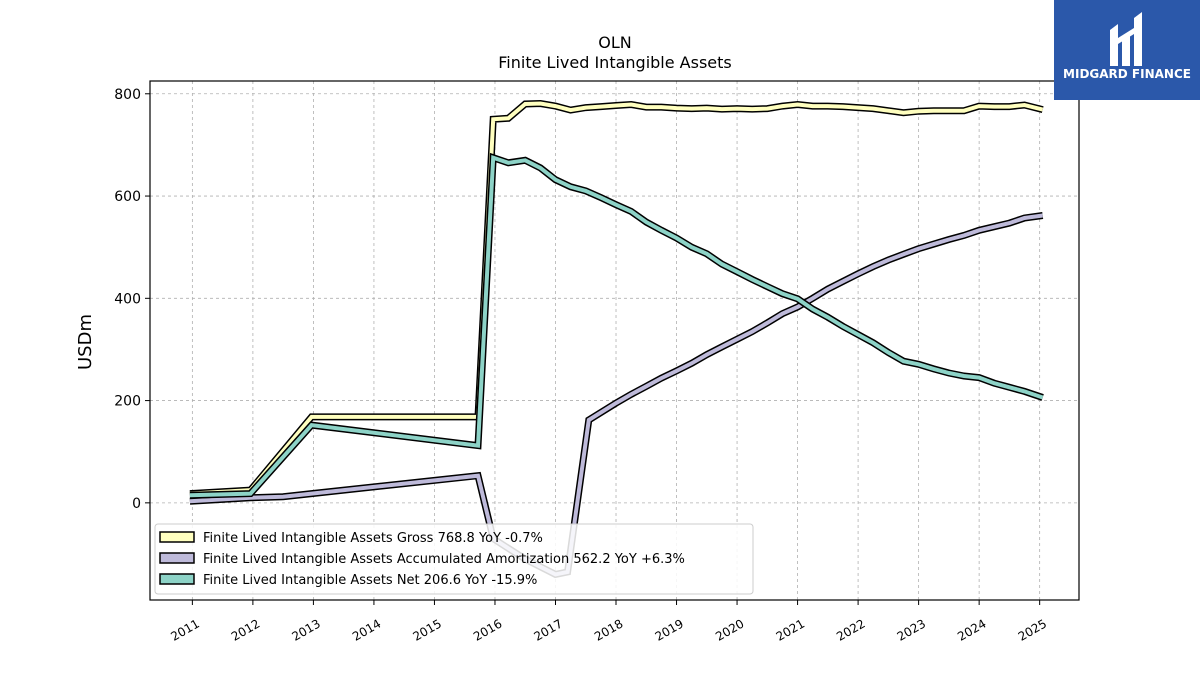 Image resolution: width=1200 pixels, height=675 pixels. What do you see at coordinates (614, 42) in the screenshot?
I see `chart-title: OLN` at bounding box center [614, 42].